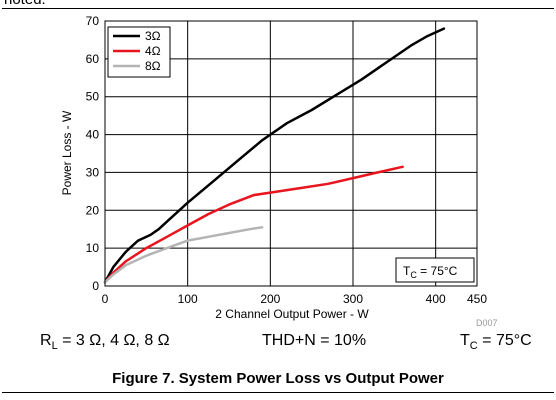 This screenshot has width=556, height=400. I want to click on y-tick-label: 30, so click(93, 172).